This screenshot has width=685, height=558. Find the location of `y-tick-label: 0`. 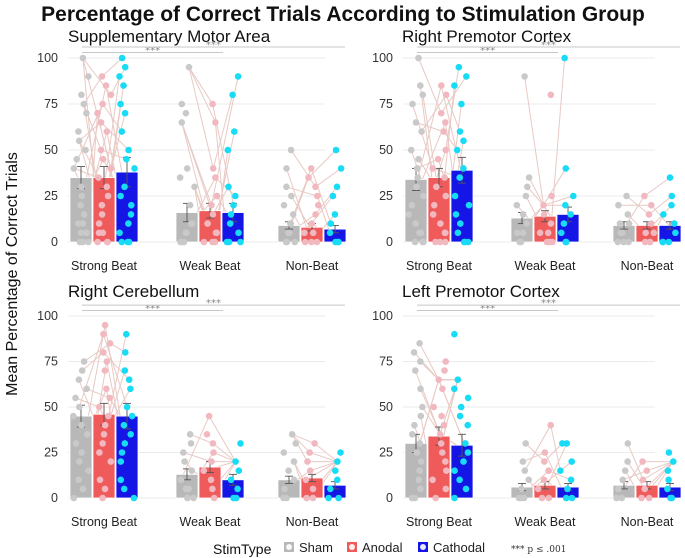

y-tick-label: 0 is located at coordinates (54, 242).